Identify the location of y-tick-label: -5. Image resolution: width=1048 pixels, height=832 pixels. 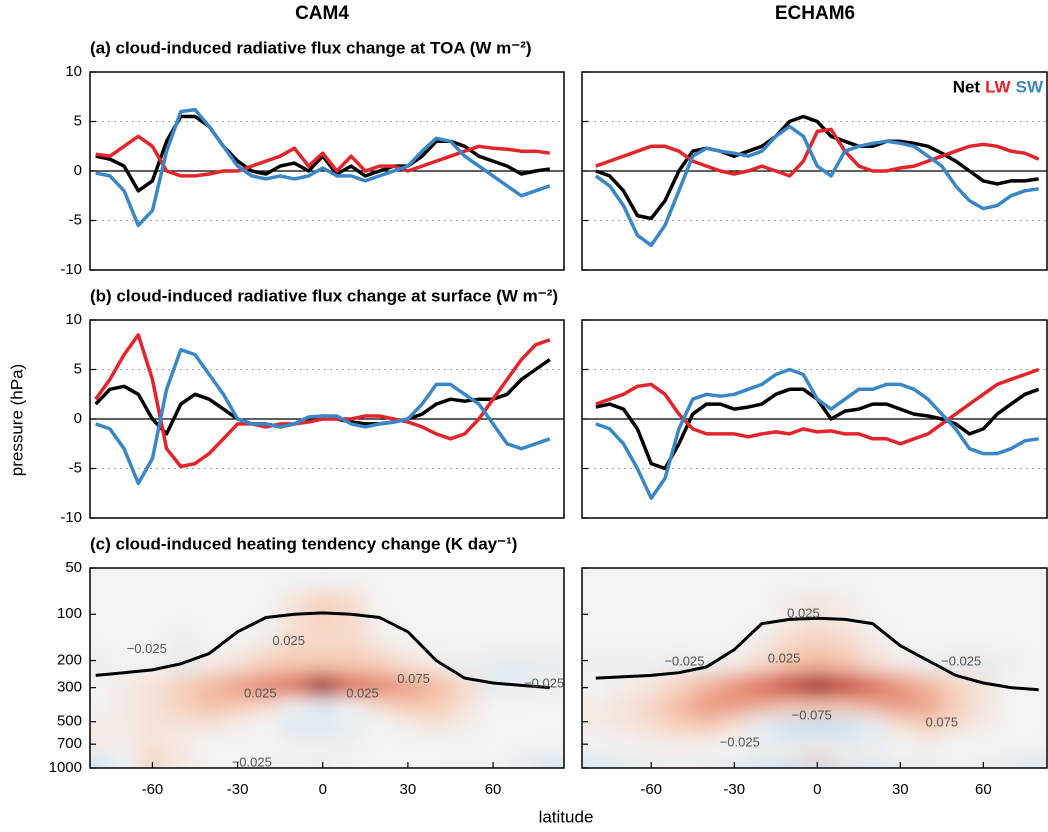
(75, 219).